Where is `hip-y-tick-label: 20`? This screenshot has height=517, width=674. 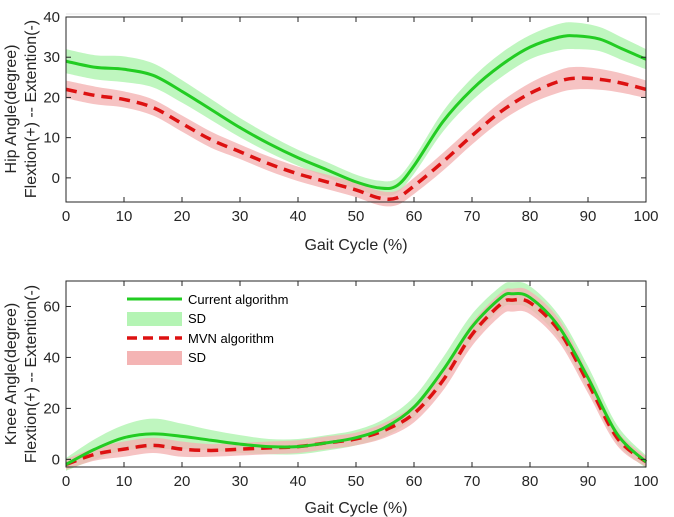 hip-y-tick-label: 20 is located at coordinates (51, 97).